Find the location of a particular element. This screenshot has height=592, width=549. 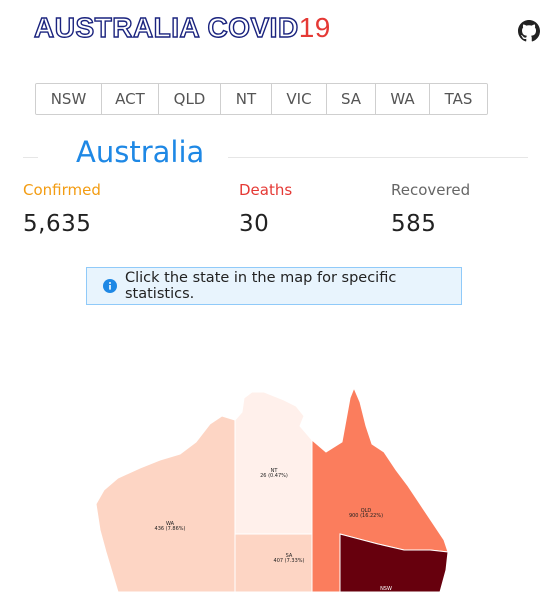

deaths-label: Deaths is located at coordinates (266, 190).